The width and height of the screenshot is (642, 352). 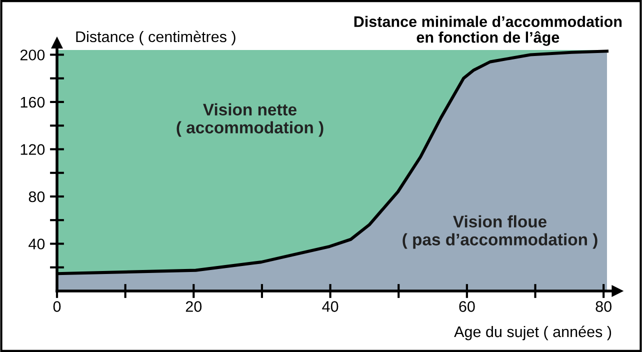 I want to click on y-axis-title: Distance ( centimètres ), so click(x=156, y=38).